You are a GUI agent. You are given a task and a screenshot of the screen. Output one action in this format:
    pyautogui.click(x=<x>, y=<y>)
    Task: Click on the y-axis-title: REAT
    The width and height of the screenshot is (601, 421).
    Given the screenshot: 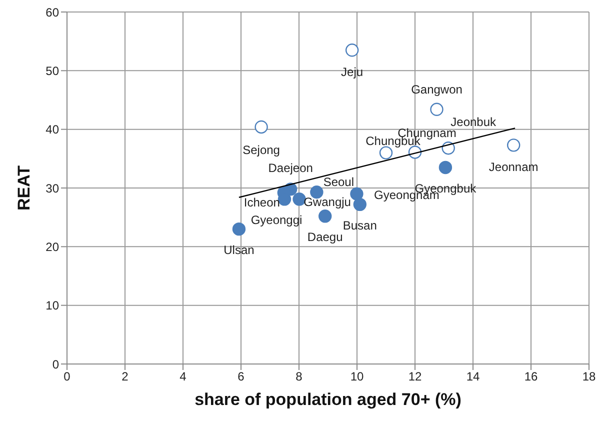 What is the action you would take?
    pyautogui.click(x=24, y=187)
    